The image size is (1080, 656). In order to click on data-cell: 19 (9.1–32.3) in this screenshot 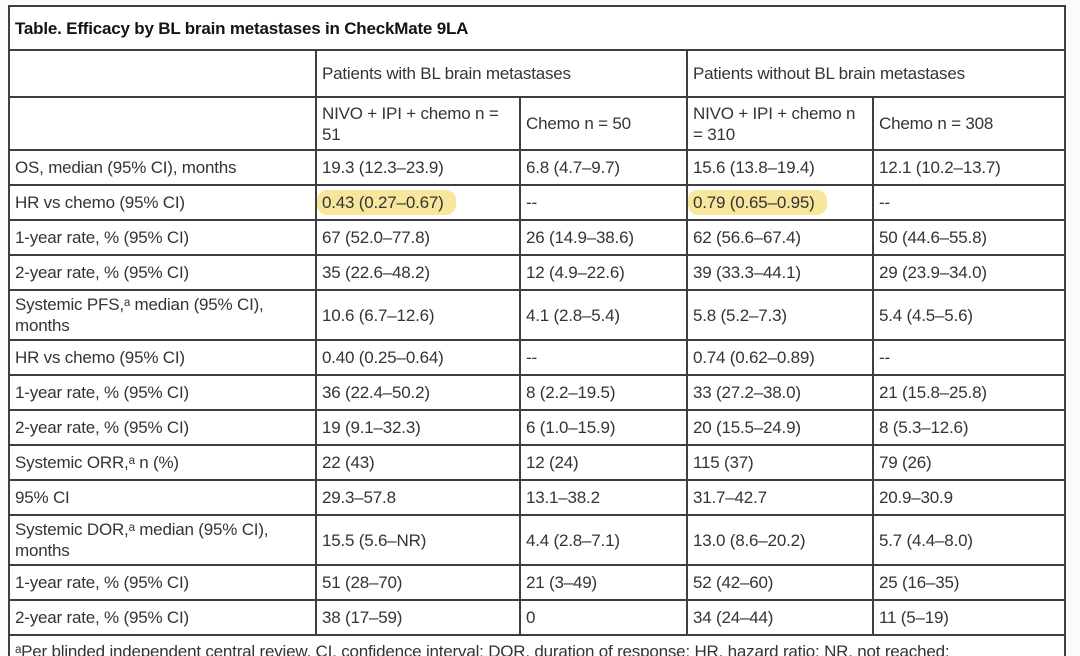, I will do `click(418, 427)`.